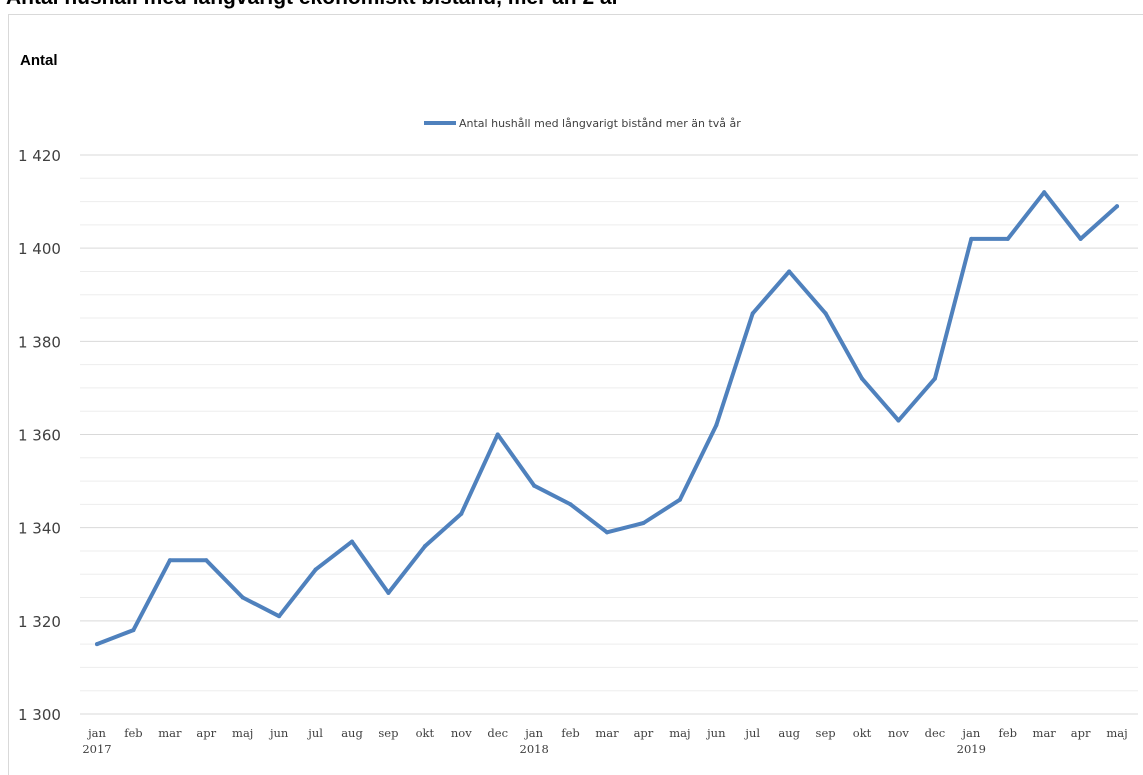  I want to click on y-tick-label: 1 300, so click(39, 715).